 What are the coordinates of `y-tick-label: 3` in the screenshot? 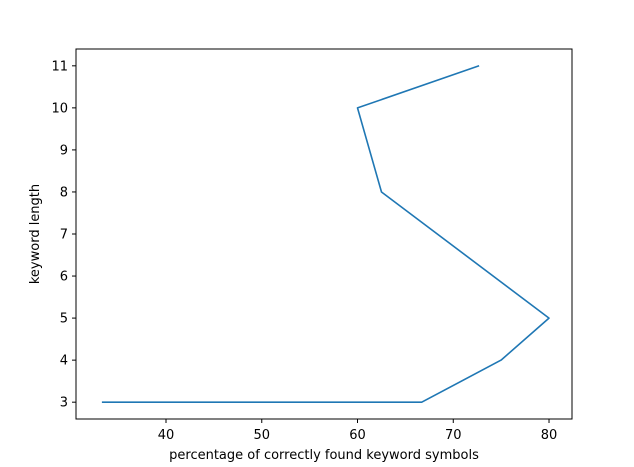 It's located at (64, 403).